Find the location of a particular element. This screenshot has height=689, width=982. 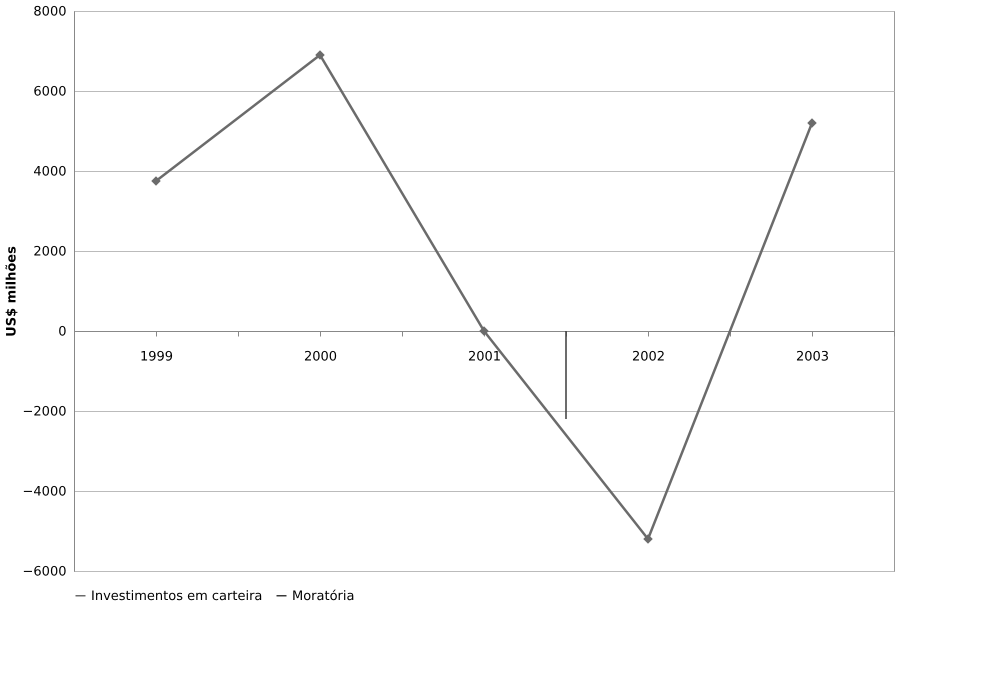

legend-label: Moratória is located at coordinates (323, 596).